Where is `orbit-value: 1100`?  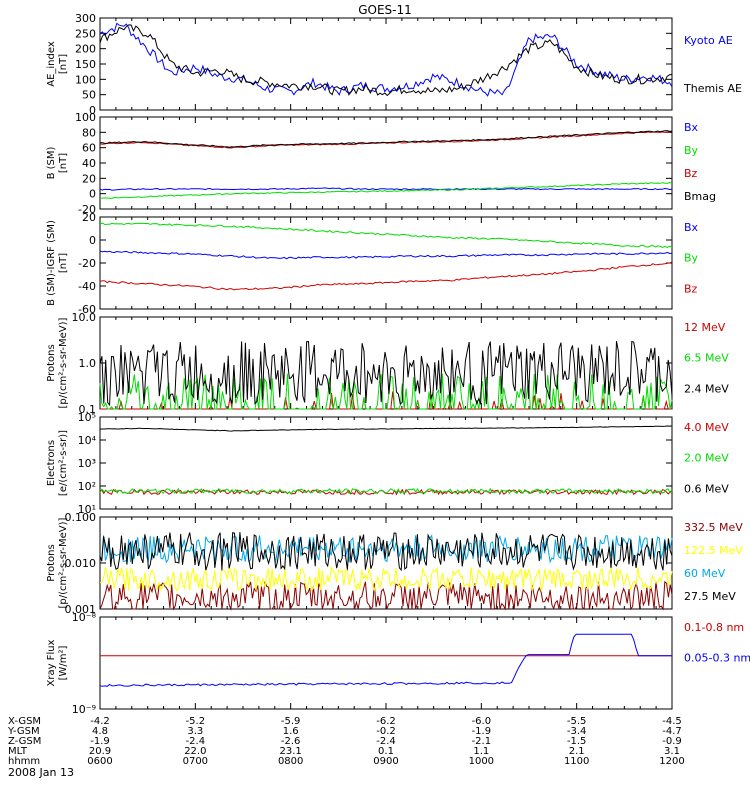
orbit-value: 1100 is located at coordinates (576, 761).